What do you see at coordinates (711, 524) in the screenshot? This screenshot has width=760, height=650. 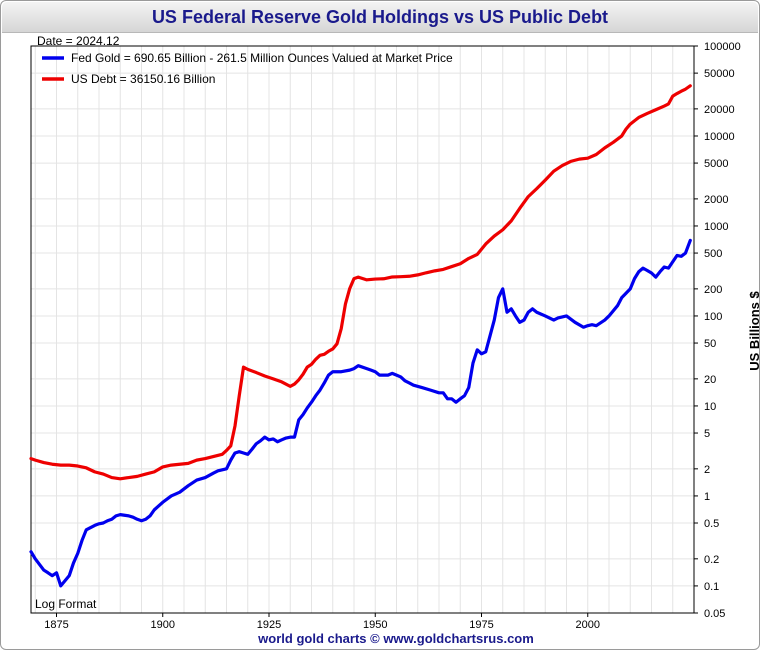 I see `y-tick-label: 0.5` at bounding box center [711, 524].